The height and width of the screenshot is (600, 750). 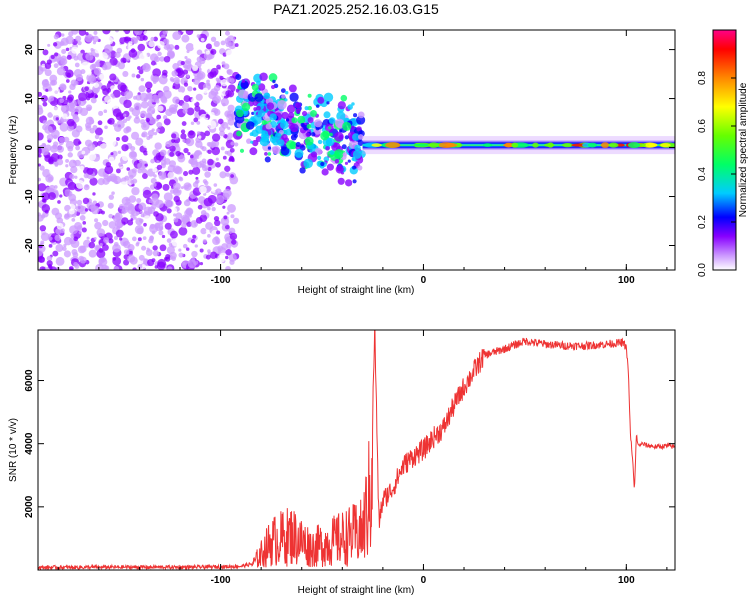 What do you see at coordinates (29, 50) in the screenshot?
I see `spectrogram-y-tick-label: 20` at bounding box center [29, 50].